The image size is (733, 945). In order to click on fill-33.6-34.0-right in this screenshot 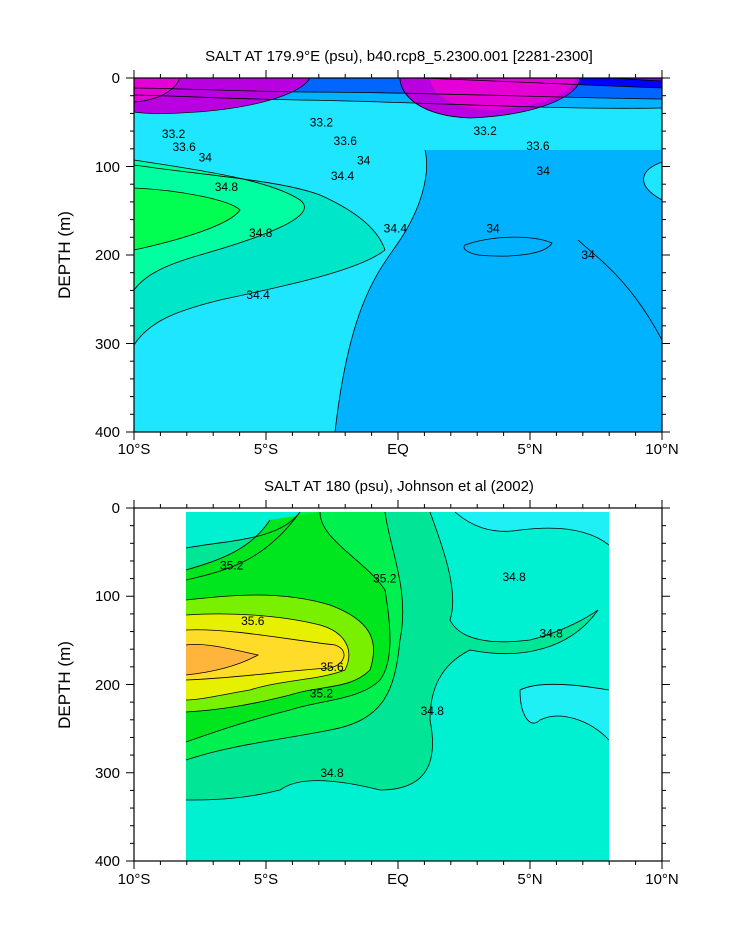, I will do `click(498, 291)`.